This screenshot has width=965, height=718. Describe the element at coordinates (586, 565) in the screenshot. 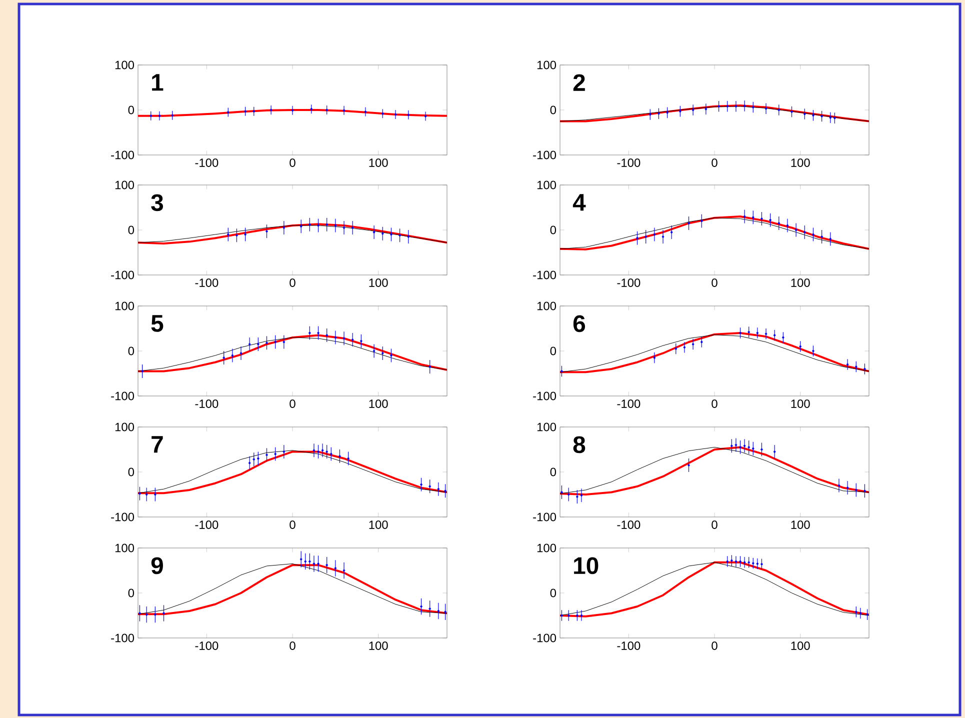

I see `chart-title: 10` at that location.